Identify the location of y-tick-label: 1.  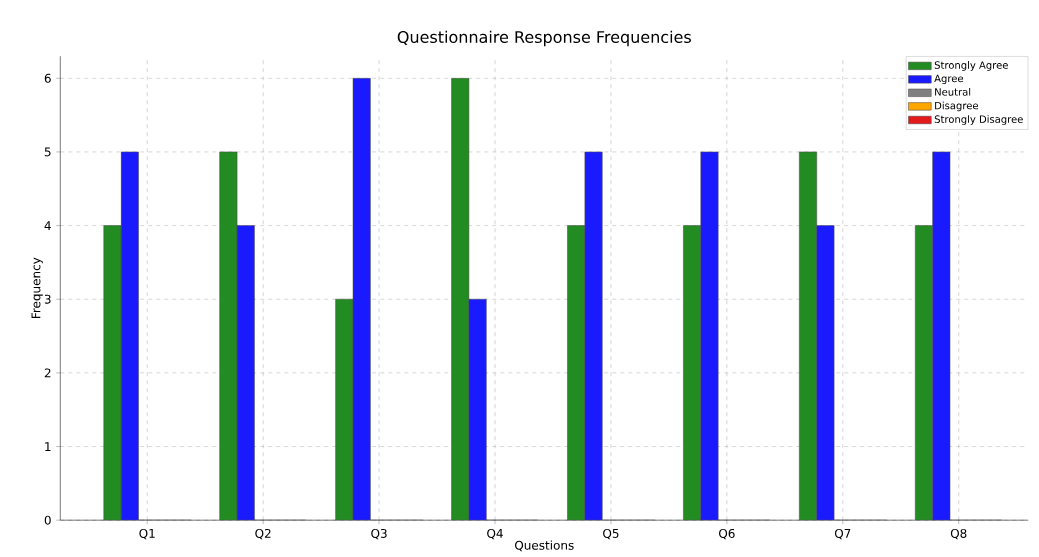
(48, 446).